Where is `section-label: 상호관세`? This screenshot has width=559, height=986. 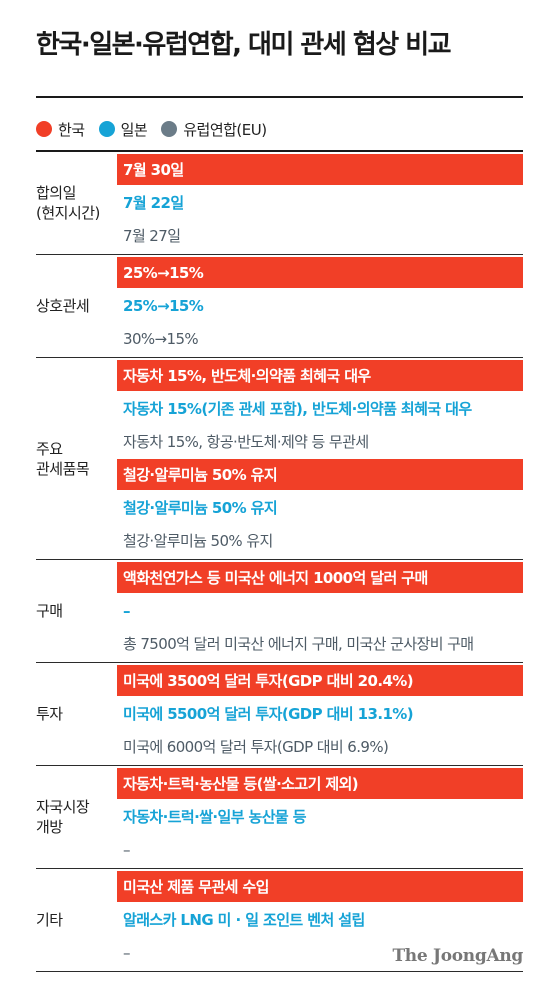
section-label: 상호관세 is located at coordinates (63, 306).